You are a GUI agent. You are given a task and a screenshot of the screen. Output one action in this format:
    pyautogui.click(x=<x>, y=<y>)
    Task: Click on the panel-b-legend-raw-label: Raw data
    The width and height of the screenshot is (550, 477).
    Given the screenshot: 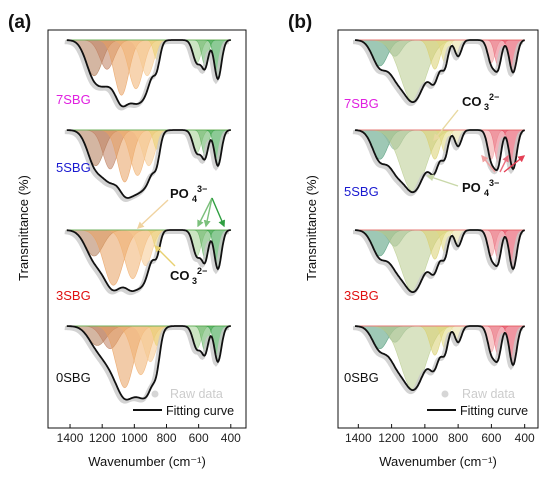 What is the action you would take?
    pyautogui.click(x=488, y=394)
    